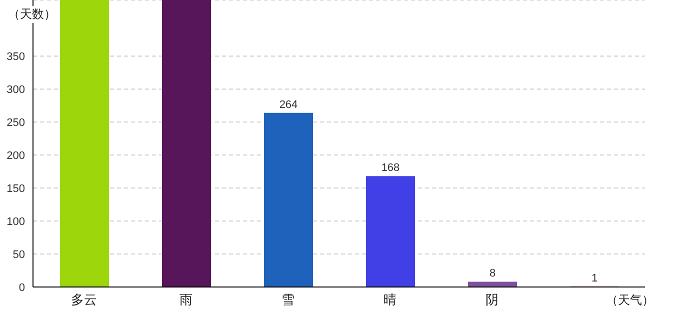 This screenshot has width=680, height=320. Describe the element at coordinates (186, 300) in the screenshot. I see `x-tick-label: 雨` at that location.